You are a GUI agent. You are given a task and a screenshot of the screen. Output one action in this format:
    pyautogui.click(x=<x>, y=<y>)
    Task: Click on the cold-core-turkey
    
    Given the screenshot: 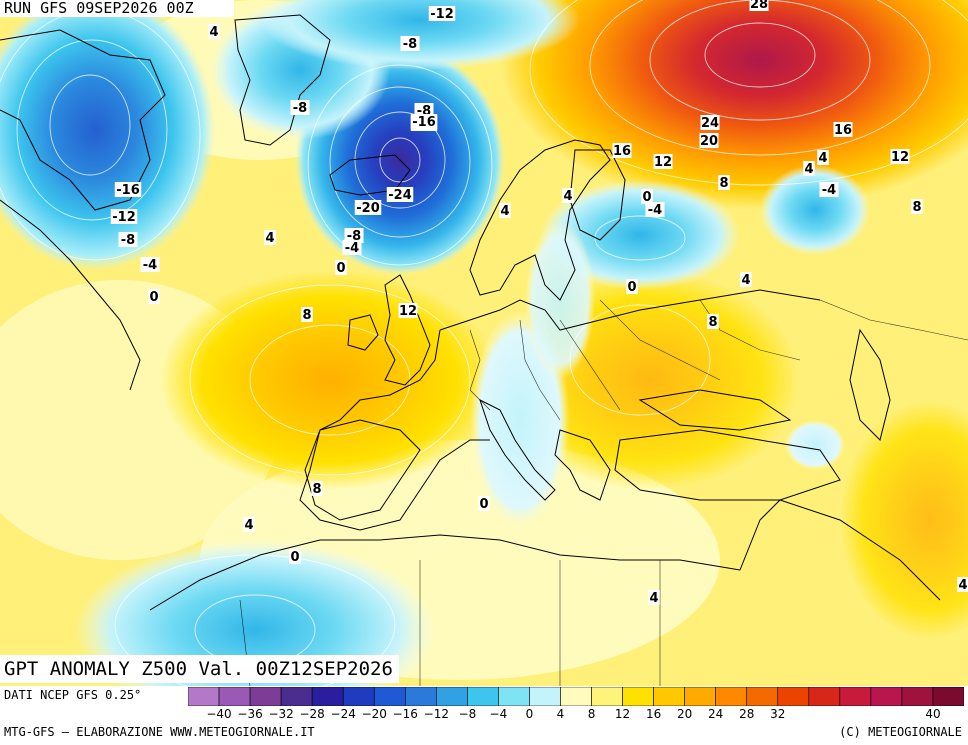 What is the action you would take?
    pyautogui.click(x=815, y=445)
    